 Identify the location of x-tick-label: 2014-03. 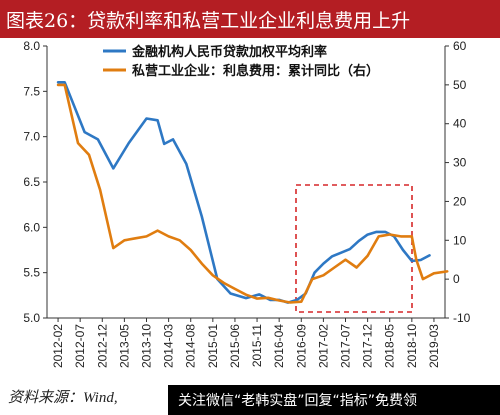
(169, 346).